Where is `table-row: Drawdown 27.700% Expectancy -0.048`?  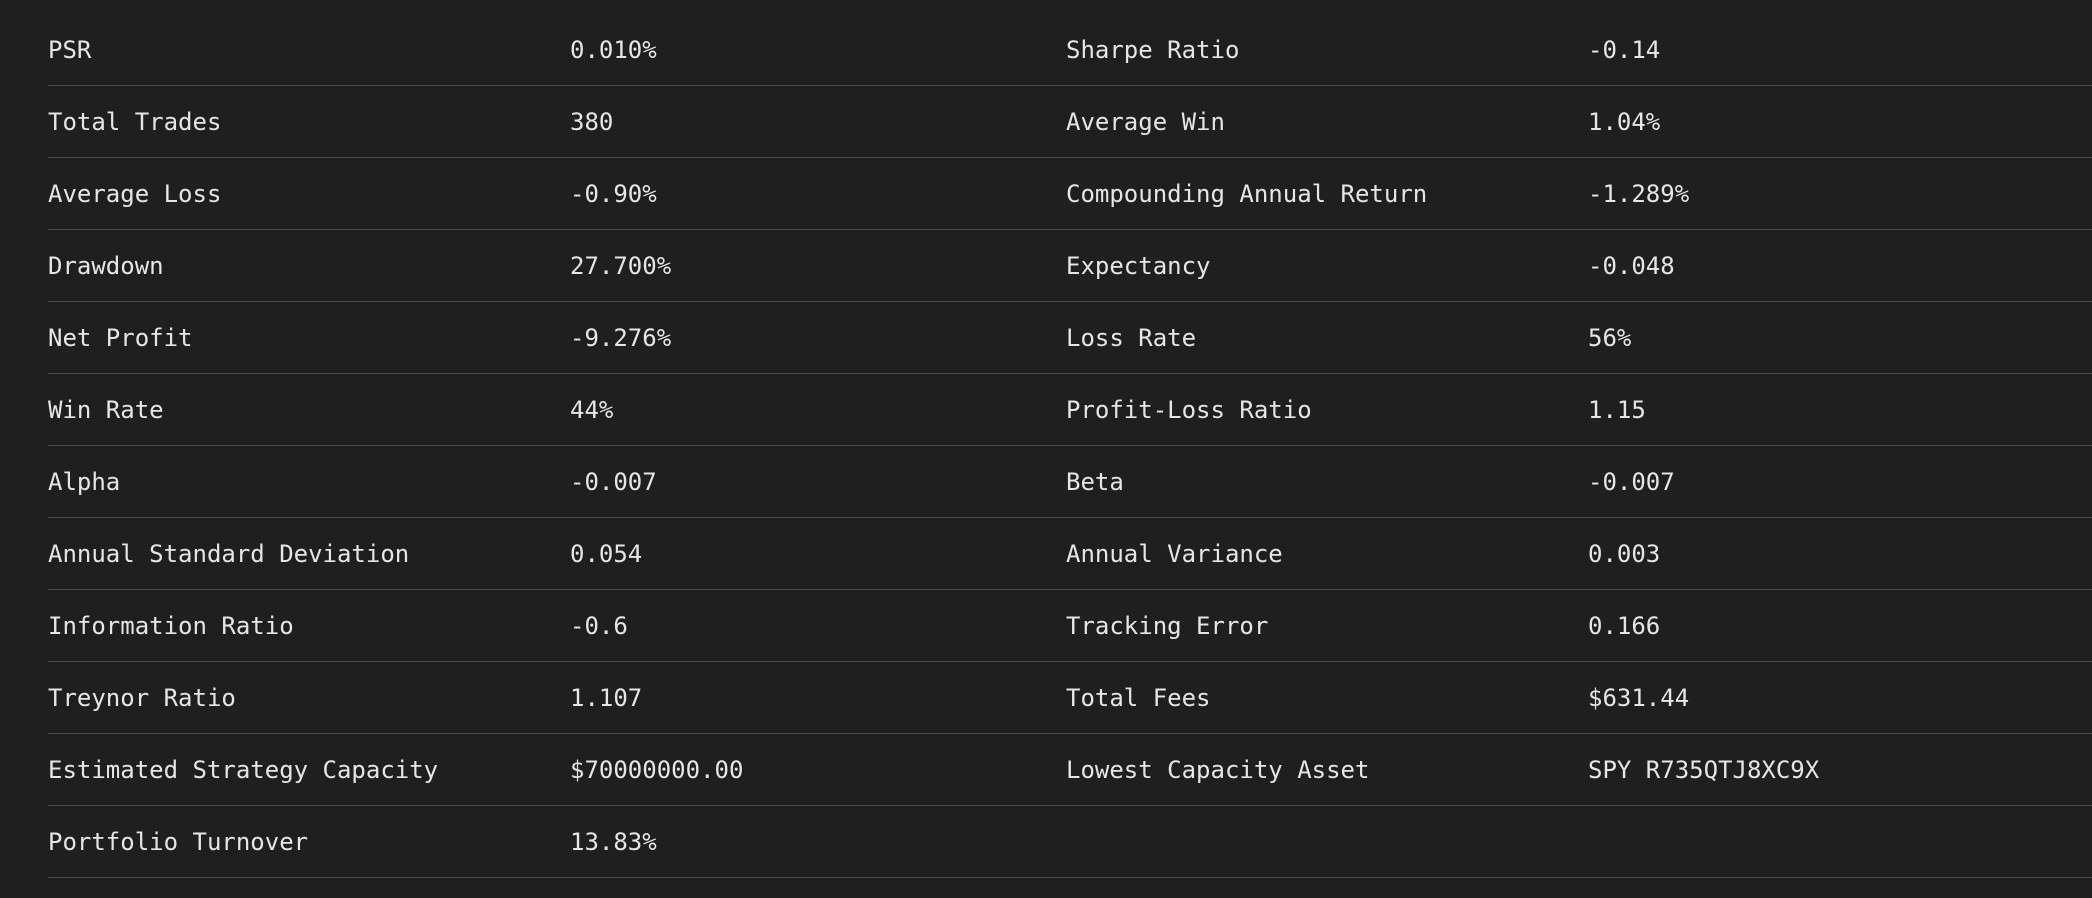
table-row: Drawdown 27.700% Expectancy -0.048 is located at coordinates (1070, 266).